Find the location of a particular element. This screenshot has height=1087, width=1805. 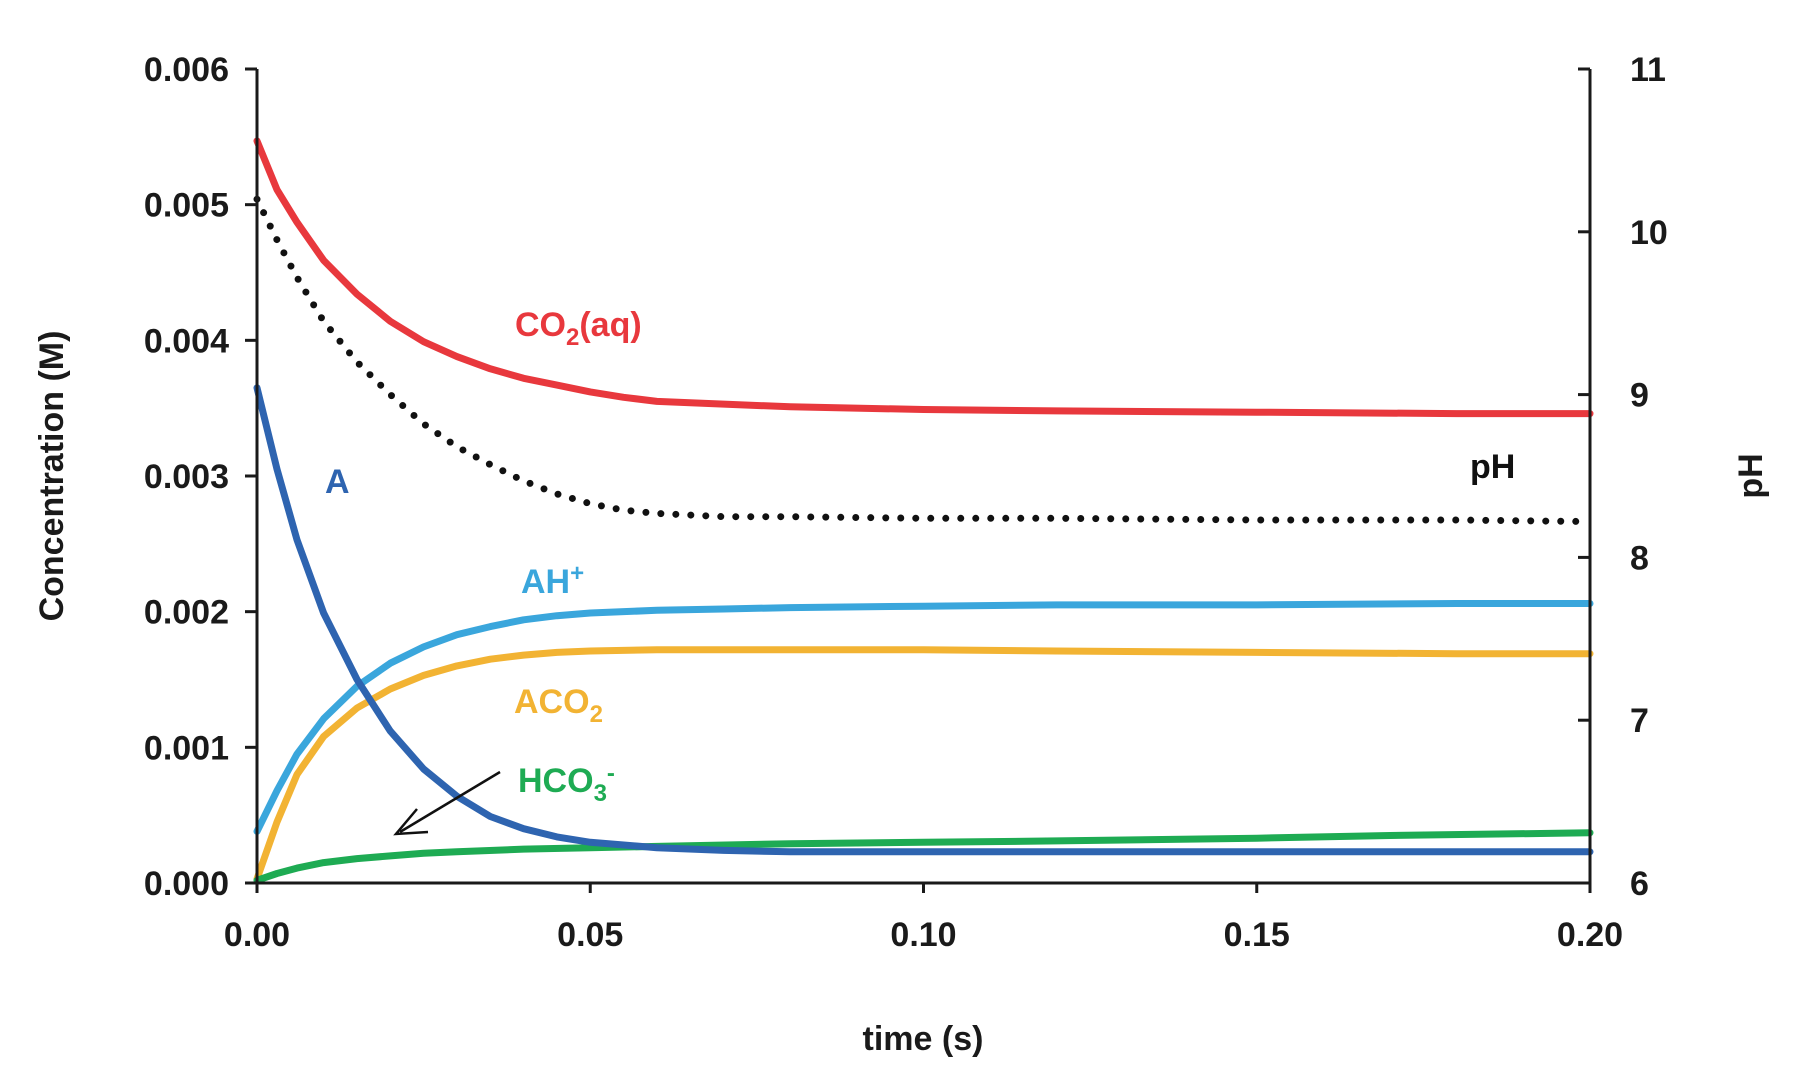

aco2-label: ACO2 is located at coordinates (558, 705).